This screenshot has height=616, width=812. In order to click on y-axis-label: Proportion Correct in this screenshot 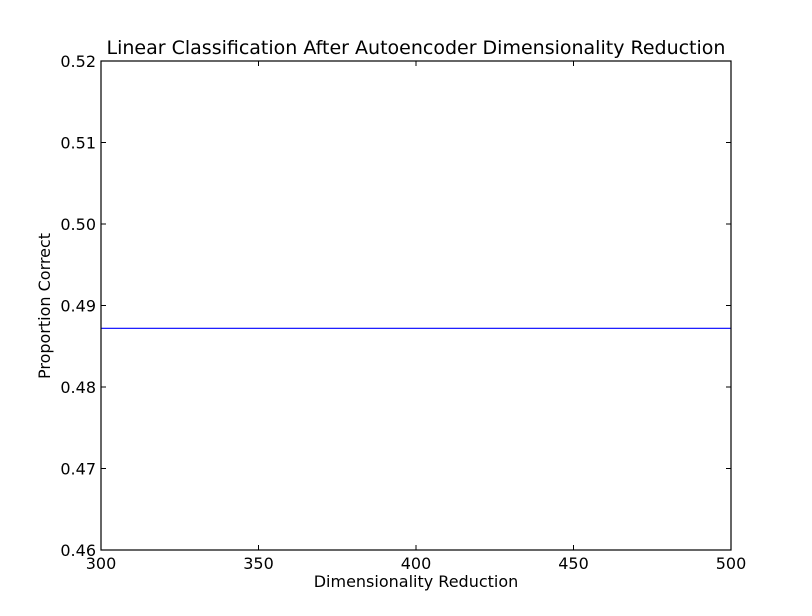, I will do `click(44, 306)`.